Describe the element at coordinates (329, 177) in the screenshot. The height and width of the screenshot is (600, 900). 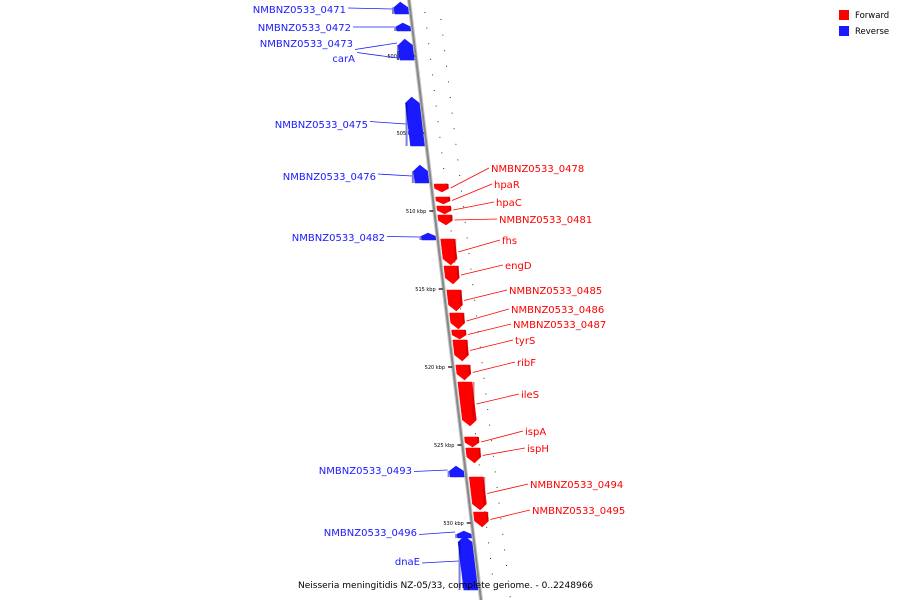
I see `gene-label-nmbnz0533-0476: NMBNZ0533_0476` at that location.